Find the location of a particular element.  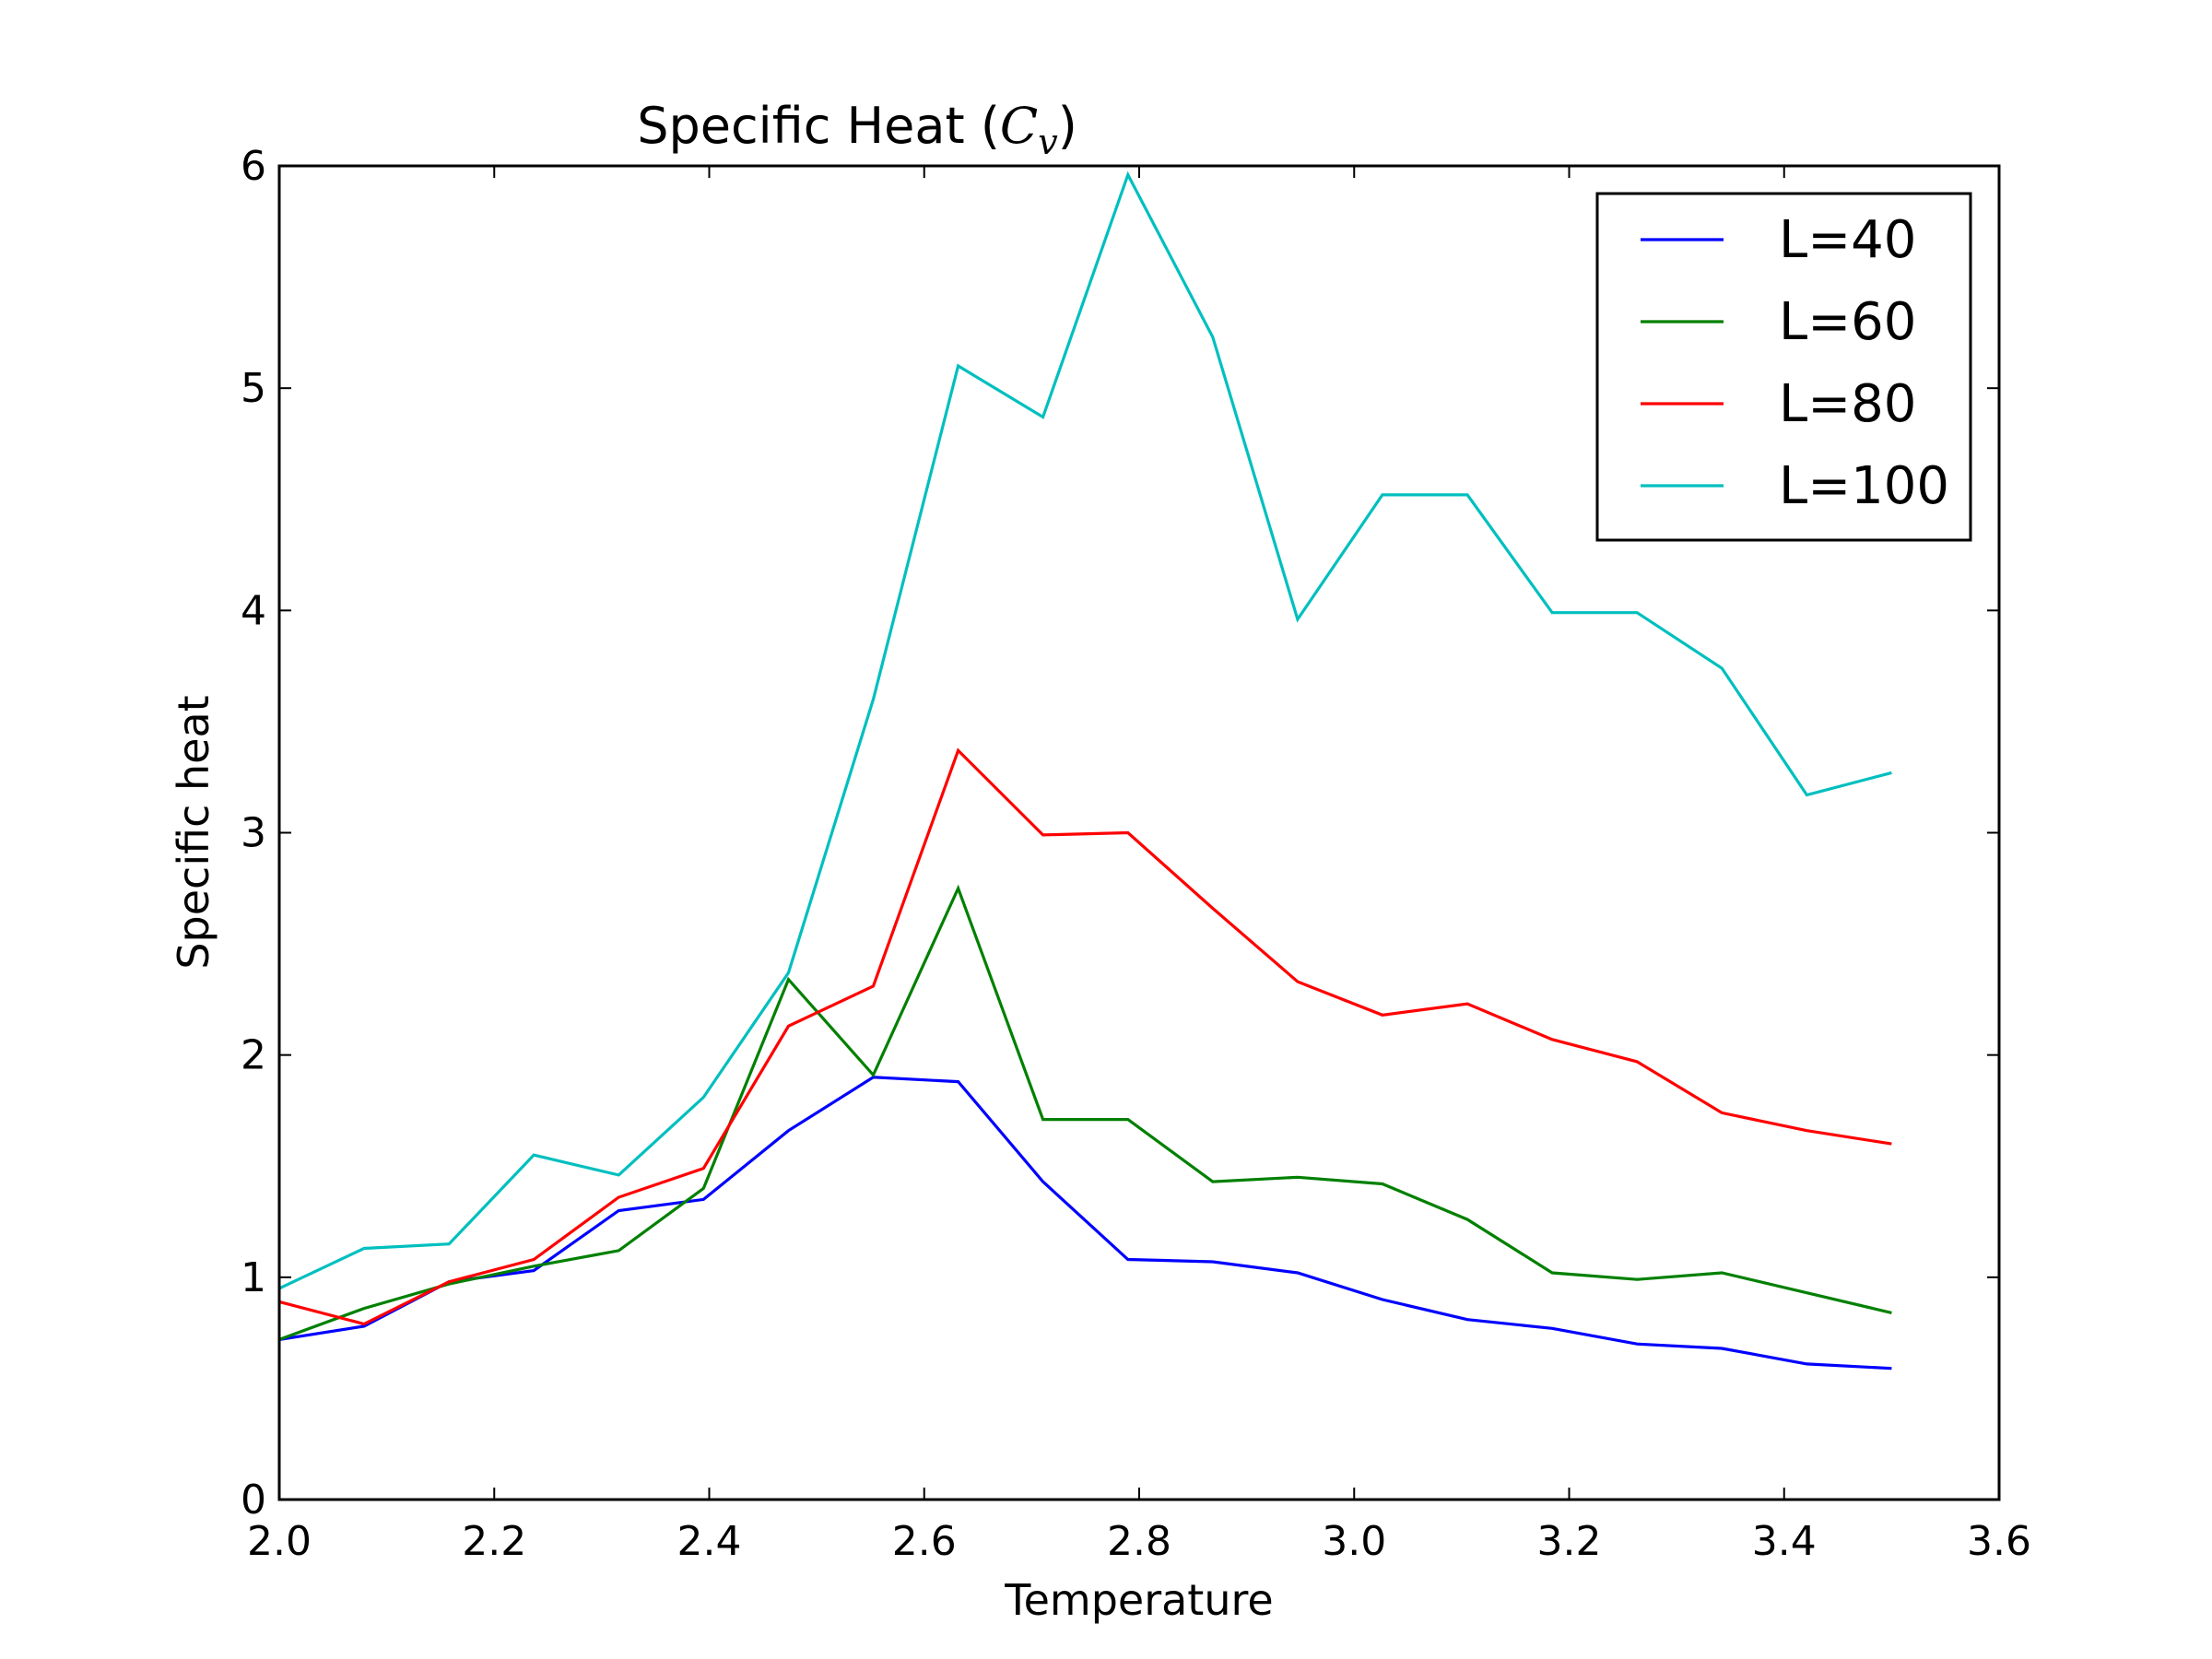

x-tick-label: 3.2 is located at coordinates (1569, 1541).